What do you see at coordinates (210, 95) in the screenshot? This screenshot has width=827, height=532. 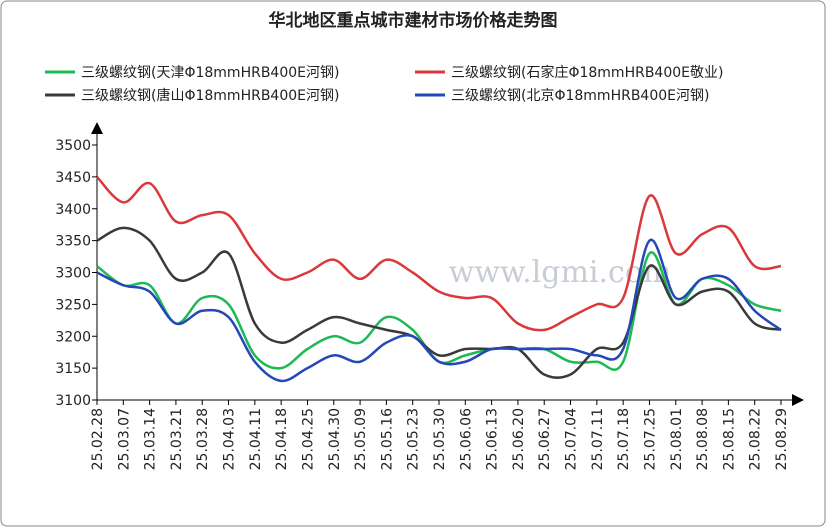 I see `legend-label: 三级螺纹钢(唐山Φ18mmHRB400E河钢)` at bounding box center [210, 95].